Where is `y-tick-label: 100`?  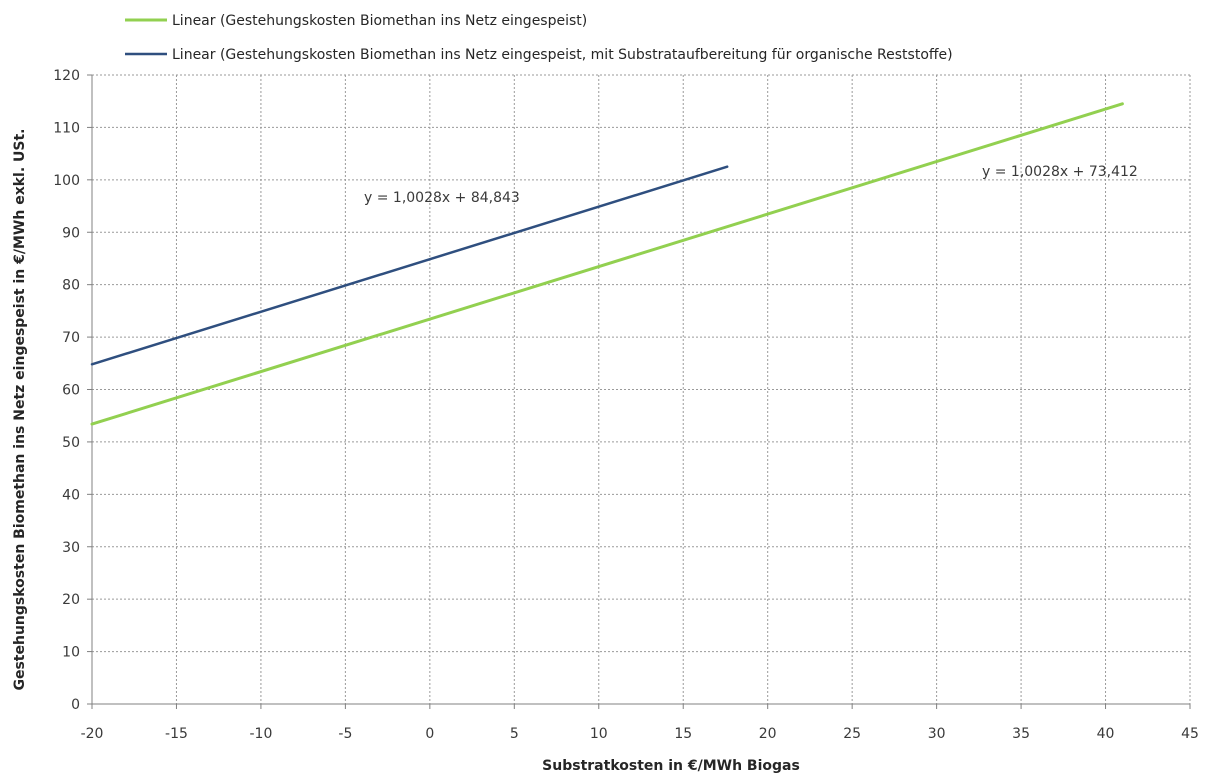
y-tick-label: 100 is located at coordinates (66, 181).